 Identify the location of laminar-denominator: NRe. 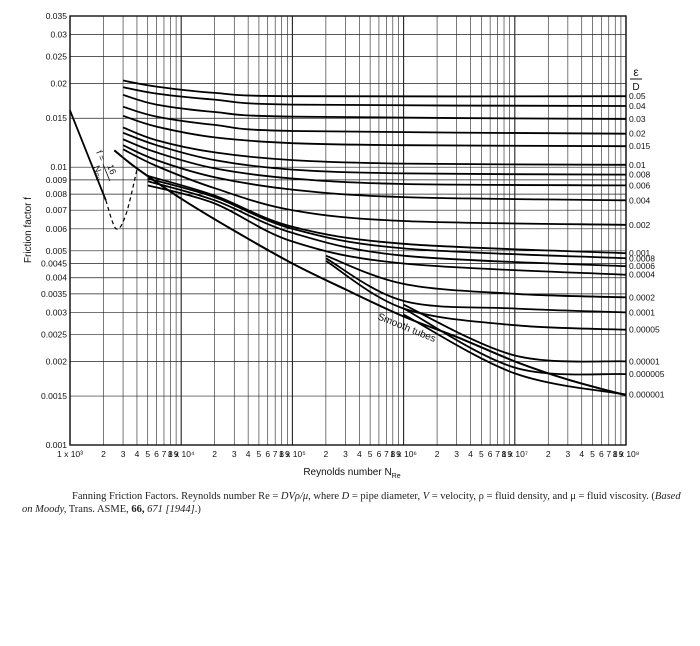
(98, 173).